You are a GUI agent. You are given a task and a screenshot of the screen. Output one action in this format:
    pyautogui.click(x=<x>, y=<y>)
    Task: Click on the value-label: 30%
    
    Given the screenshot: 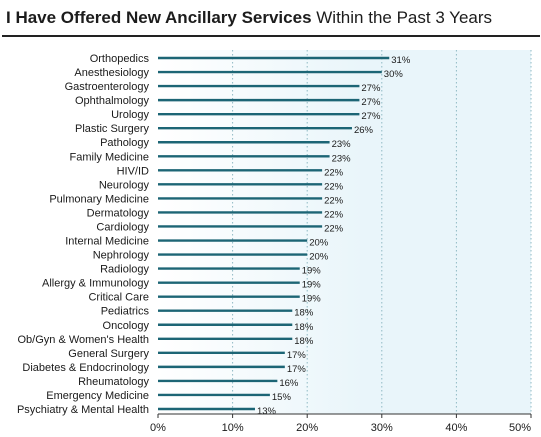 What is the action you would take?
    pyautogui.click(x=394, y=74)
    